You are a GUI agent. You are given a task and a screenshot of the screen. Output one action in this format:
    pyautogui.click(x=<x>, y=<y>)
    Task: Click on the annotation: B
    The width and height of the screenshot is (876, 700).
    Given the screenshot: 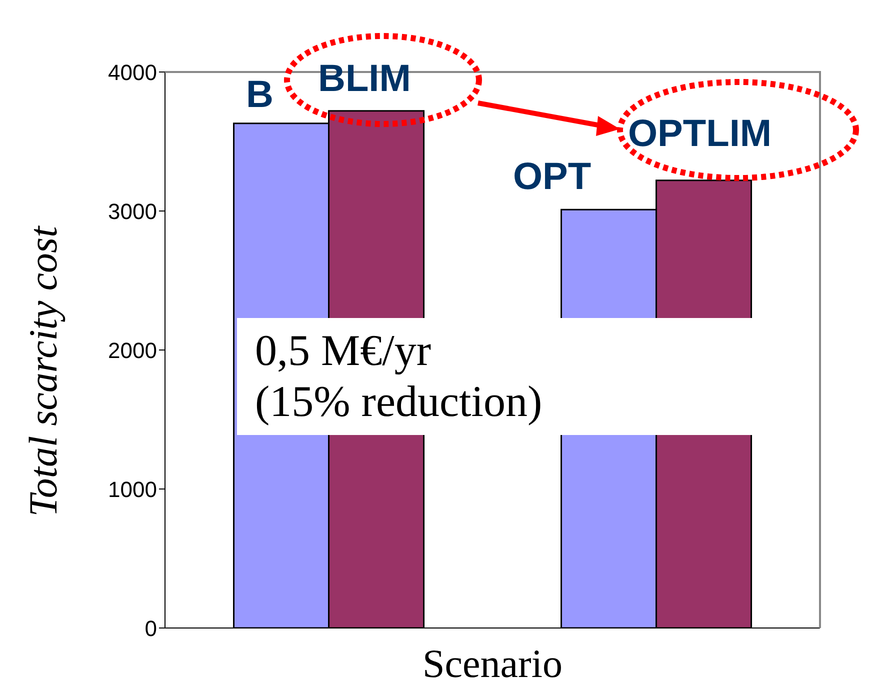 What is the action you would take?
    pyautogui.click(x=260, y=95)
    